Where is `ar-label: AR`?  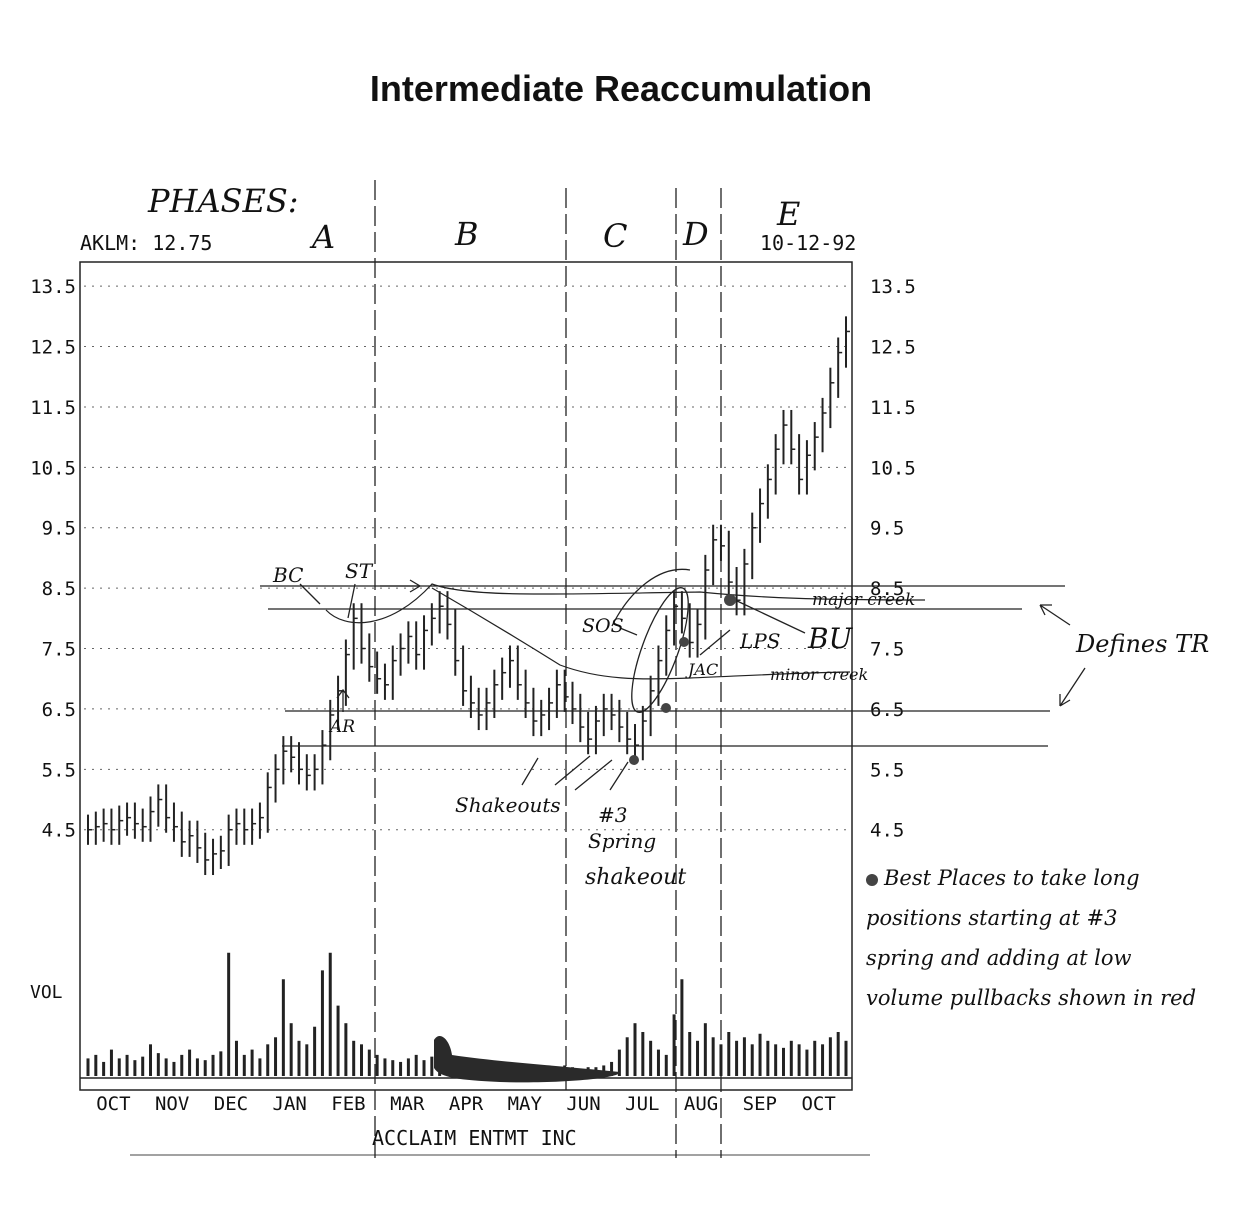
ar-label: AR is located at coordinates (341, 727).